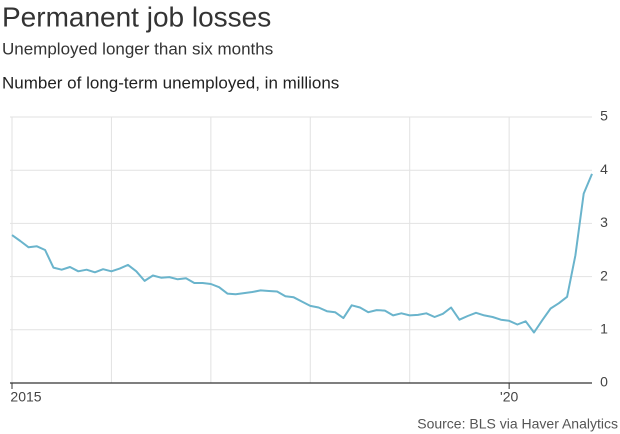  What do you see at coordinates (517, 424) in the screenshot?
I see `source: Source: BLS via Haver Analytics` at bounding box center [517, 424].